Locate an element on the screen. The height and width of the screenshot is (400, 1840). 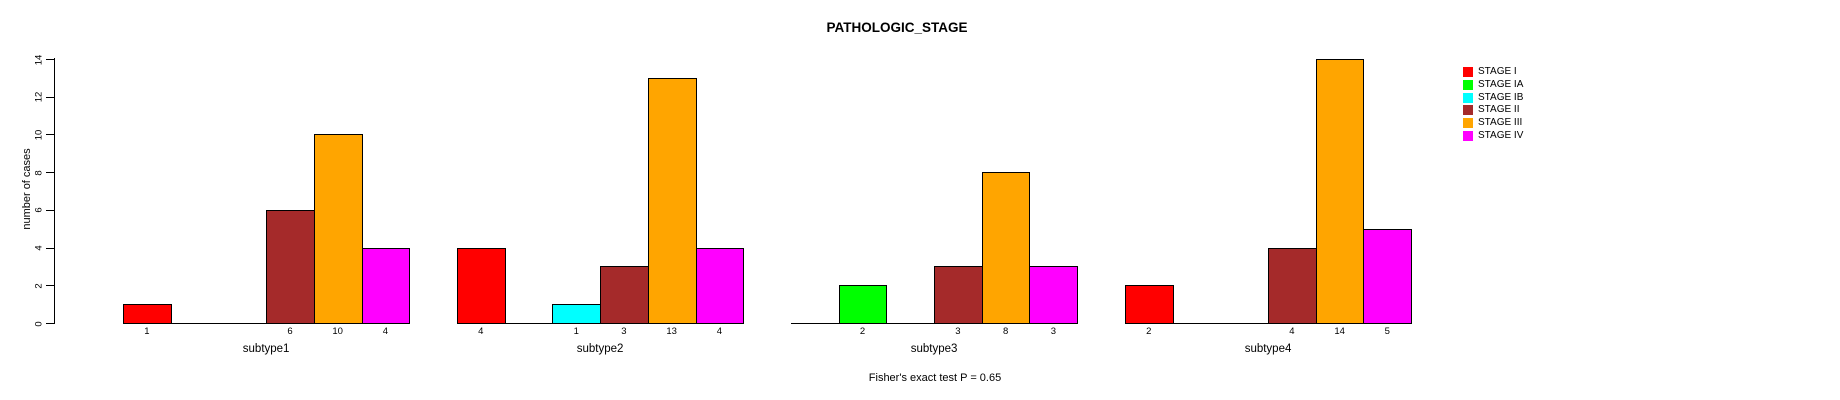
legend-item: STAGE II is located at coordinates (1493, 110).